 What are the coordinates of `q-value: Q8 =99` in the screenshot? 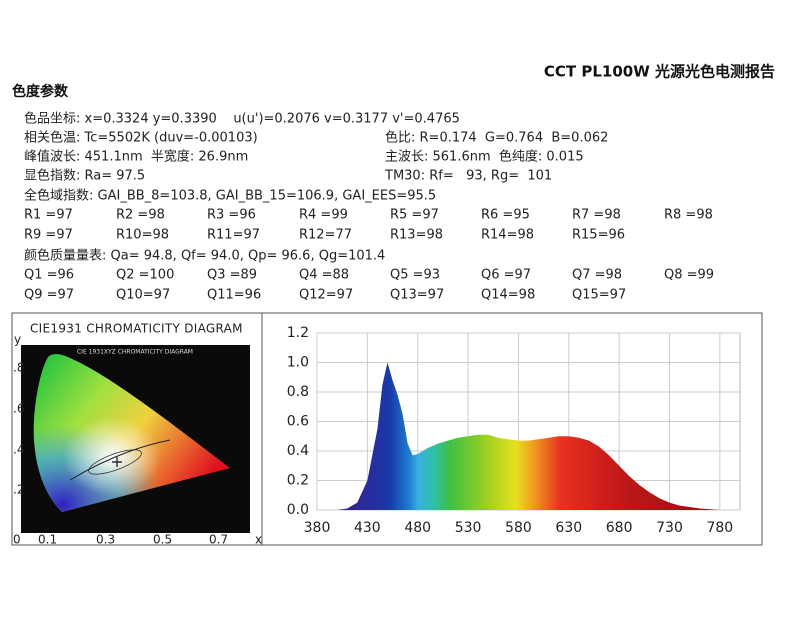 It's located at (689, 275).